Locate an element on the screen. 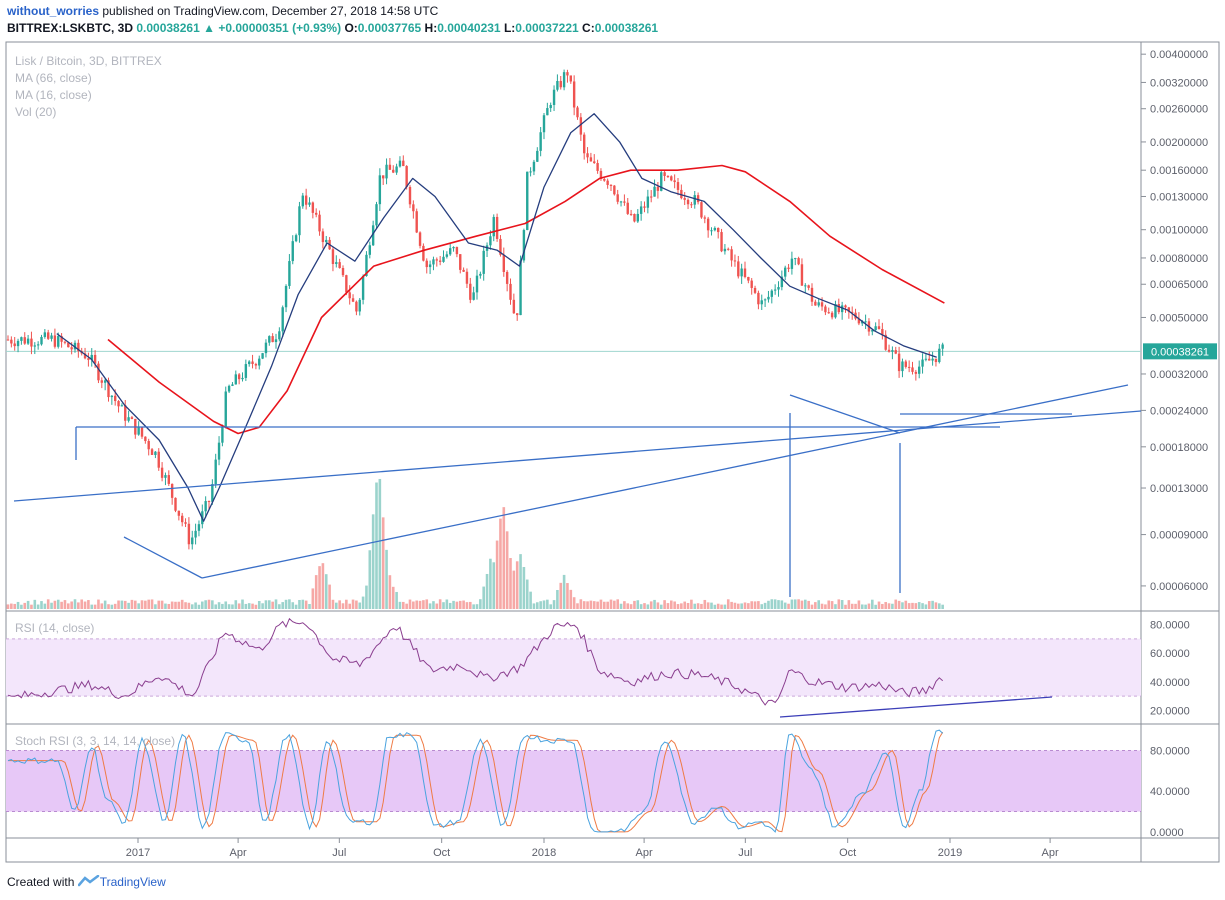 The image size is (1225, 900). price-tick-label: 0.00080000 is located at coordinates (1179, 259).